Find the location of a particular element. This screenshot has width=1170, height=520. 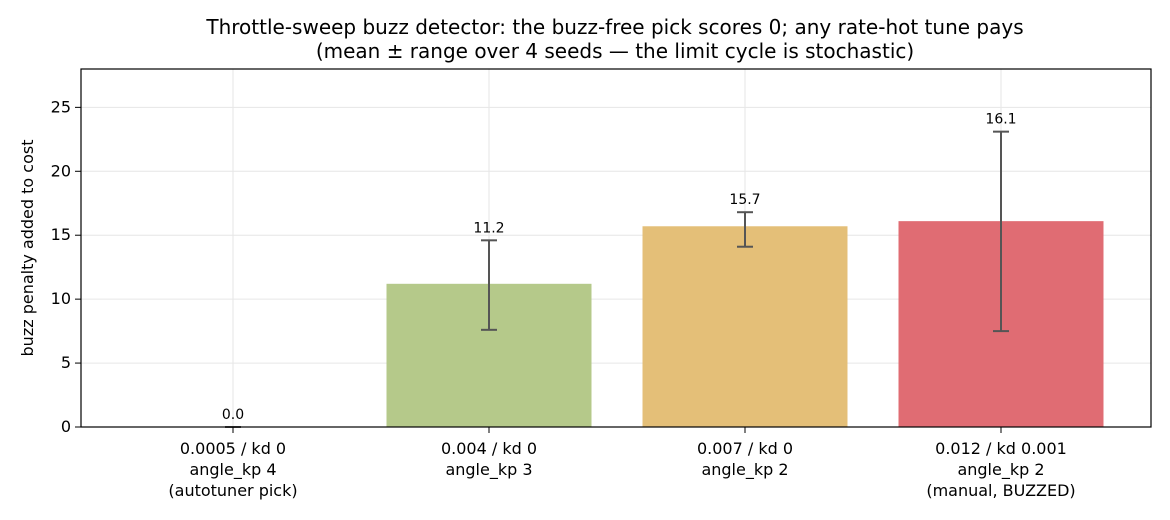

data-label: 11.2 is located at coordinates (488, 228).